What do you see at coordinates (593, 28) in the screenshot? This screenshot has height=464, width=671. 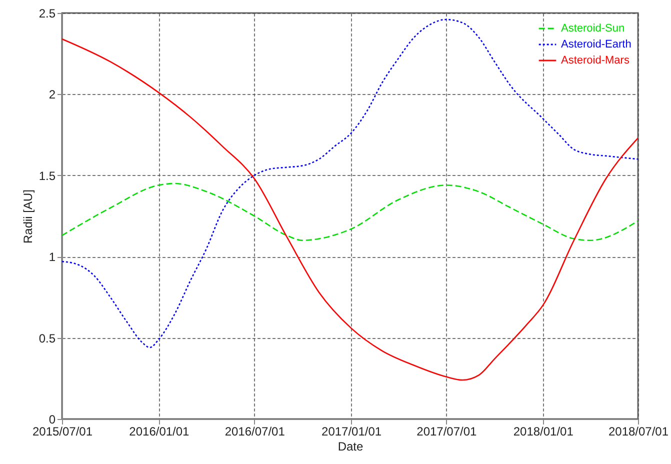 I see `legend-label: Asteroid-Sun` at bounding box center [593, 28].